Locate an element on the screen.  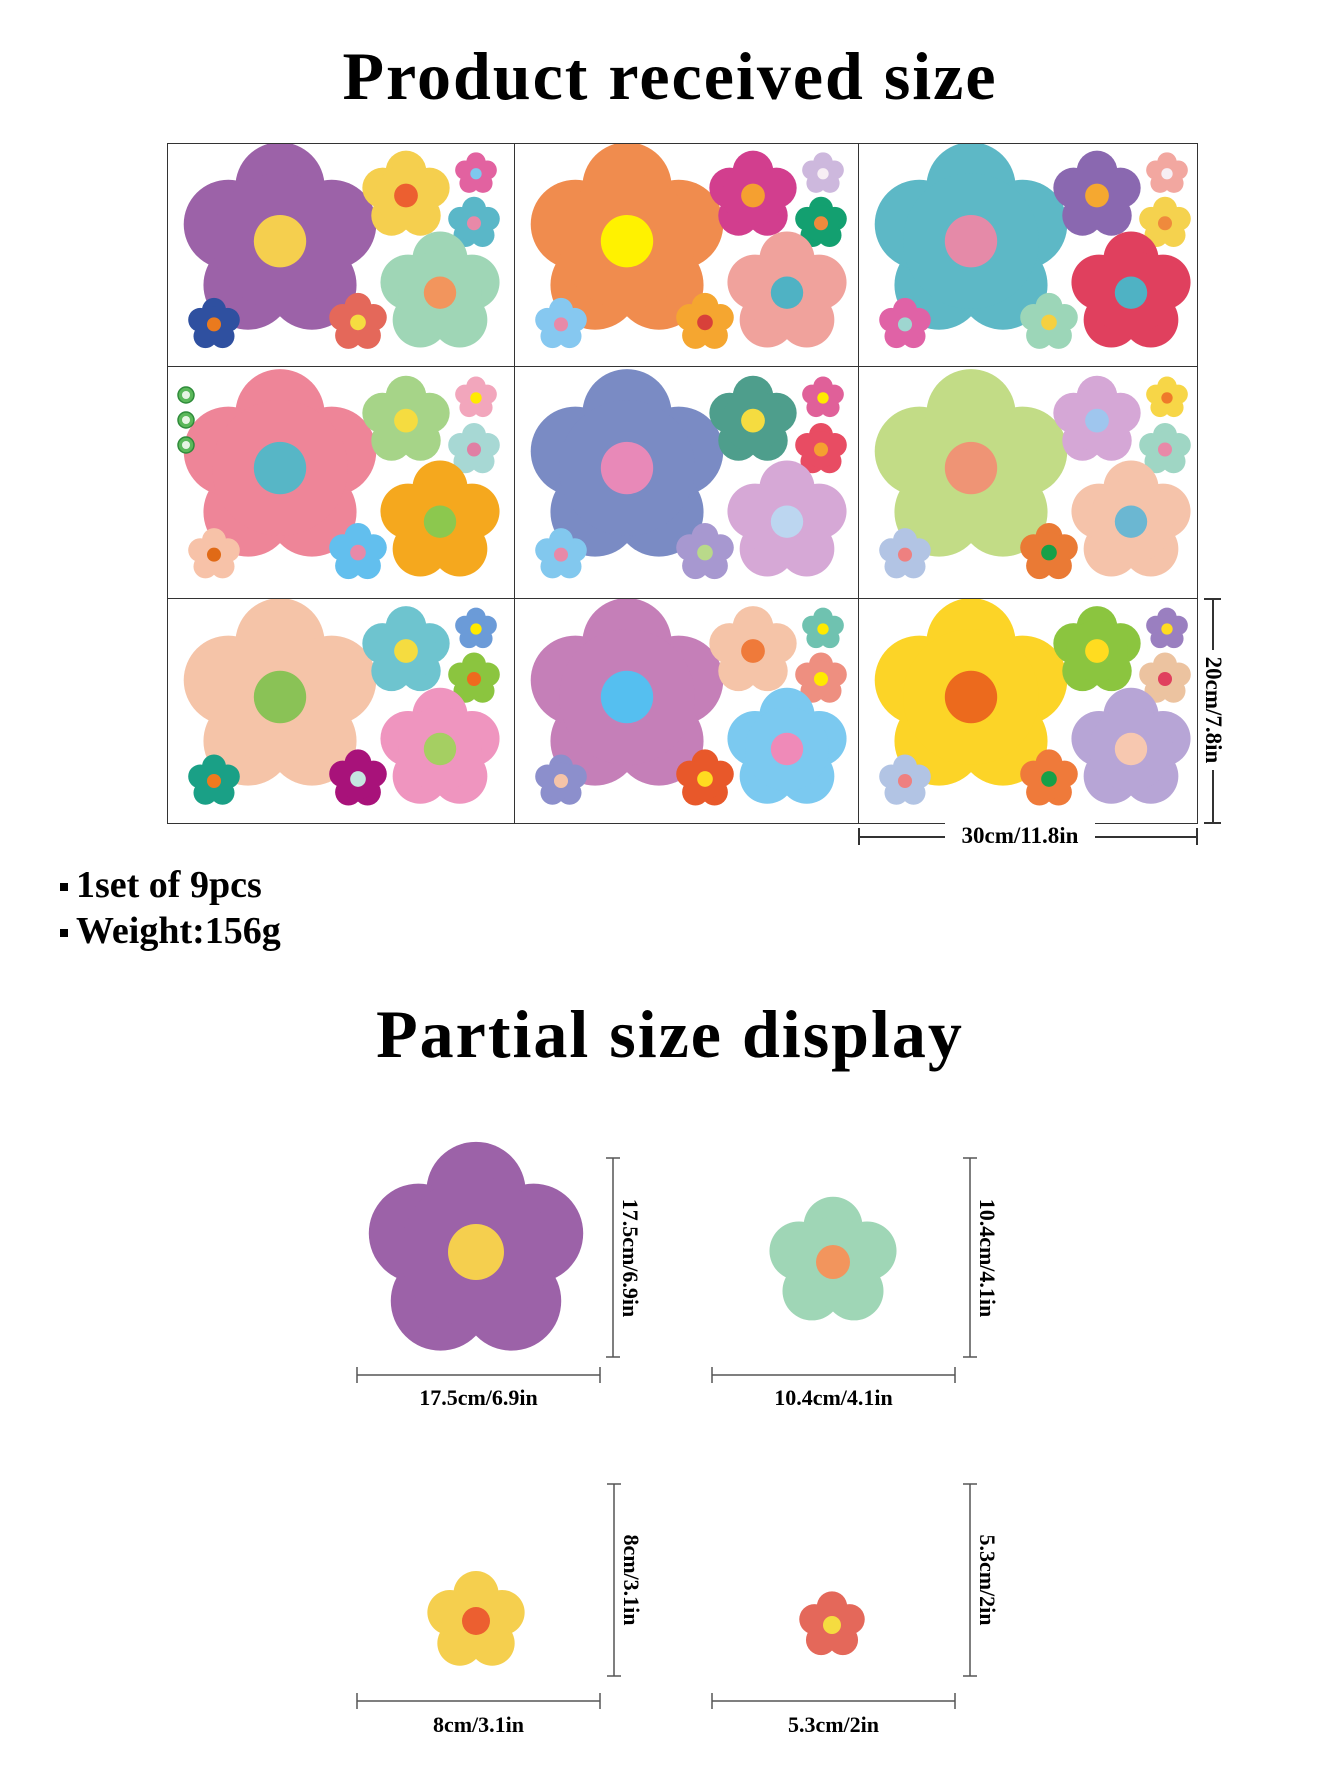
page-title-product-received-size: Product received size is located at coordinates (670, 76).